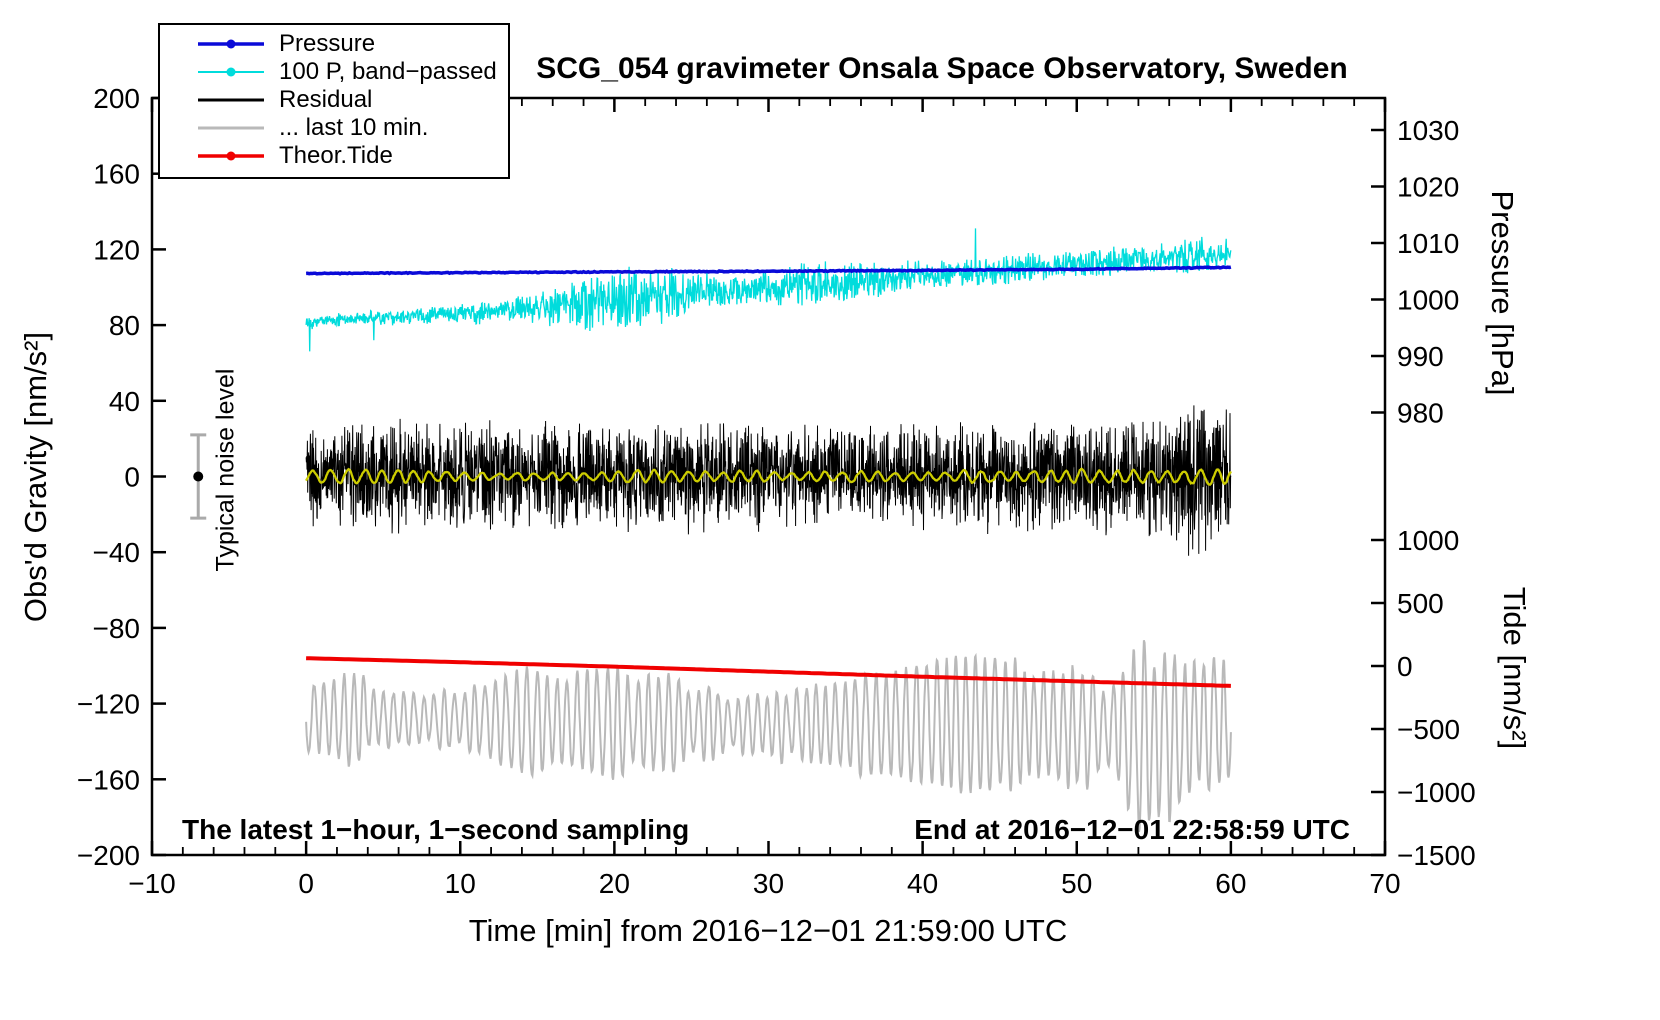  What do you see at coordinates (1428, 130) in the screenshot?
I see `pressure-tick-label: 1030` at bounding box center [1428, 130].